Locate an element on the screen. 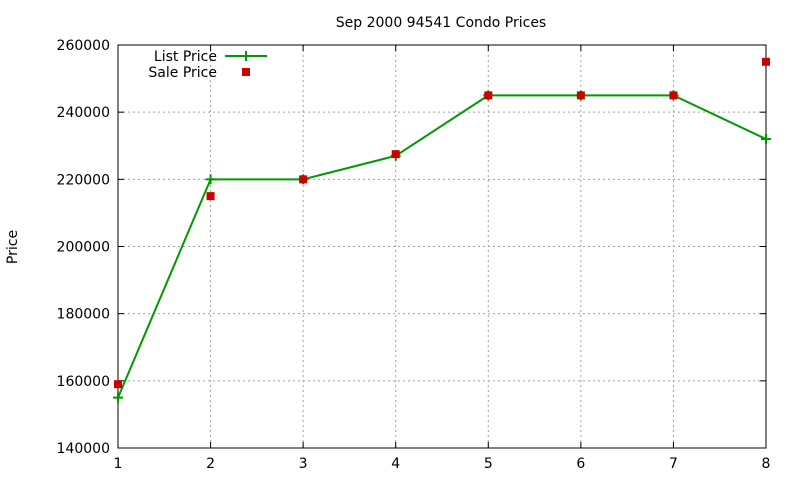 The width and height of the screenshot is (800, 480). legend-label: List Price is located at coordinates (185, 57).